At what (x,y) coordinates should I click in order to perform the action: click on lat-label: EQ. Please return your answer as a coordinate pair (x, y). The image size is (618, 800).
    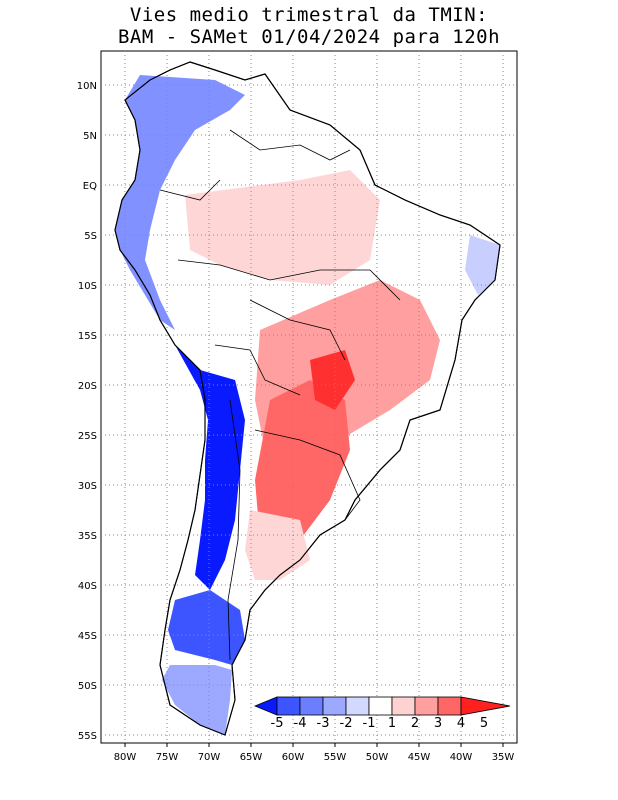
    Looking at the image, I should click on (90, 186).